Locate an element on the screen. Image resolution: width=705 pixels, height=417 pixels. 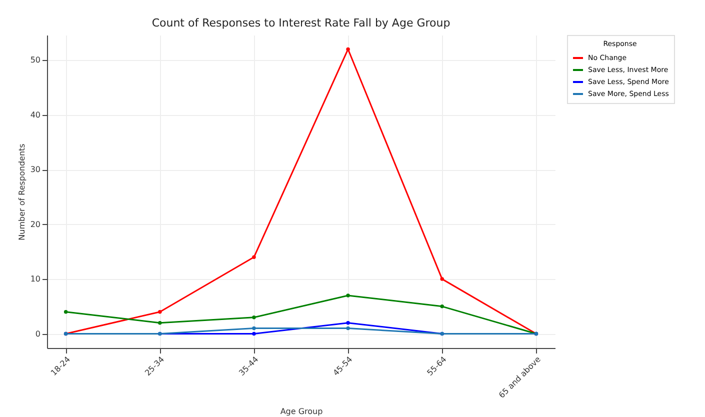
x-axis-title: Age Group is located at coordinates (301, 411).